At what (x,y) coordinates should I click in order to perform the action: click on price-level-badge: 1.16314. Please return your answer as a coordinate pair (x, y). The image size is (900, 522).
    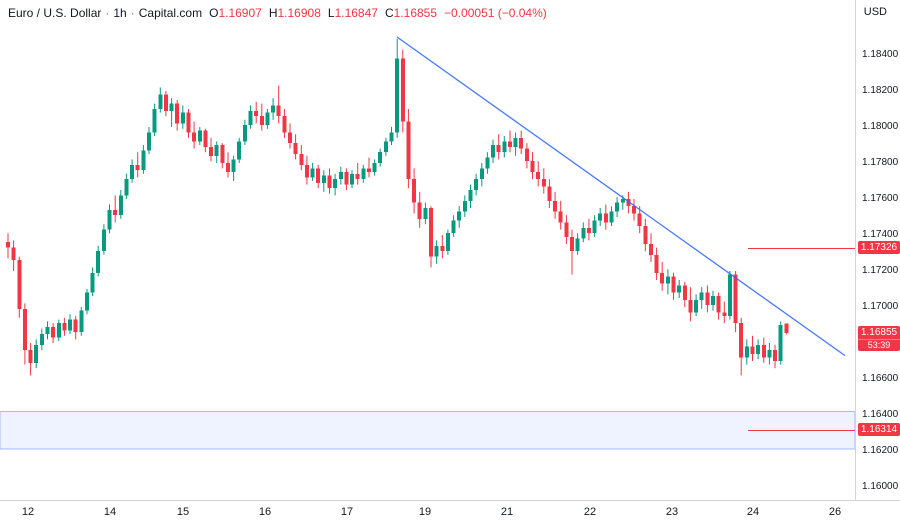
    Looking at the image, I should click on (879, 430).